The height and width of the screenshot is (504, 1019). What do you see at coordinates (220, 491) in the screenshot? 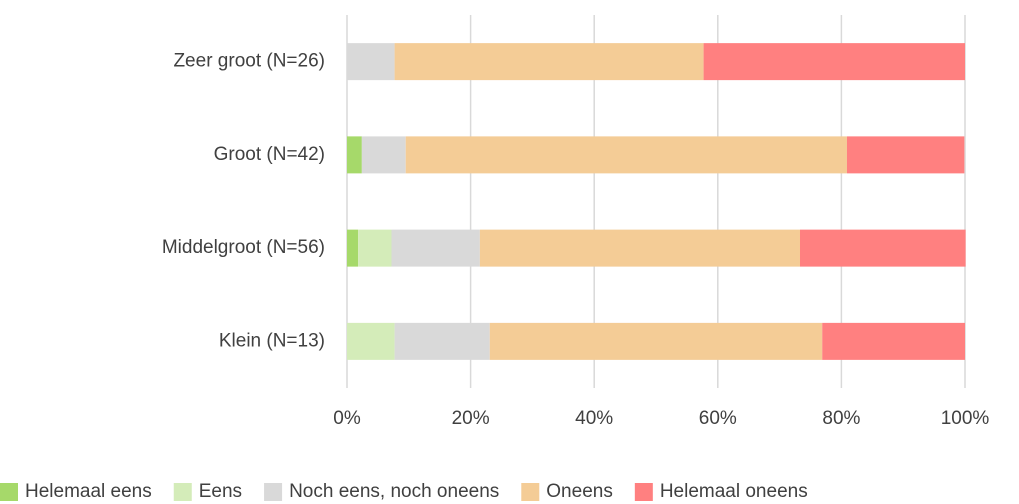
I see `legend-label: Eens` at bounding box center [220, 491].